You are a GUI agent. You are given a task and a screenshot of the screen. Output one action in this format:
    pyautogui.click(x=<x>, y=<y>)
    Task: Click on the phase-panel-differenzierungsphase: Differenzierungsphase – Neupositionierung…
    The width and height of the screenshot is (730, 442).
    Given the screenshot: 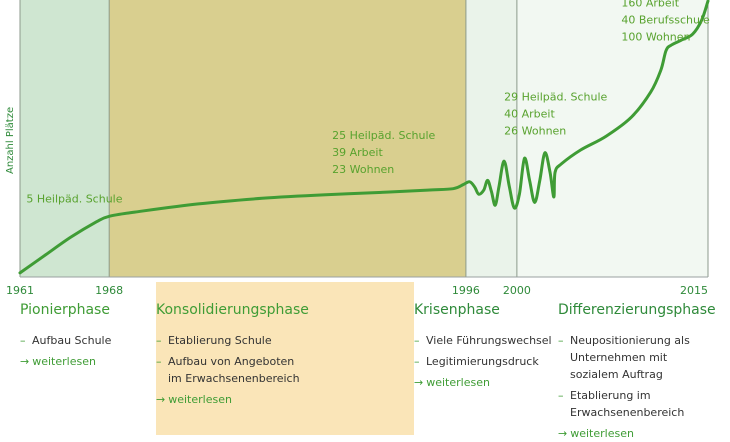 What is the action you would take?
    pyautogui.click(x=640, y=372)
    